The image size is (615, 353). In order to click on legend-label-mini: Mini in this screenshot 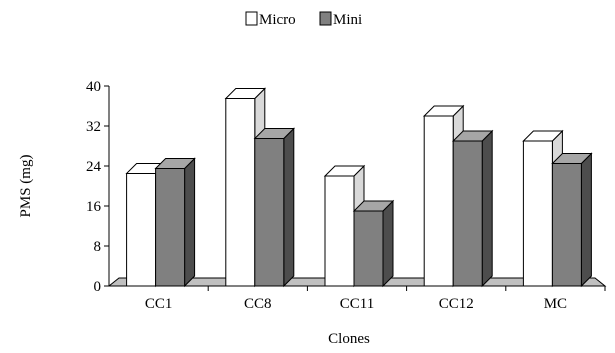, I will do `click(347, 20)`.